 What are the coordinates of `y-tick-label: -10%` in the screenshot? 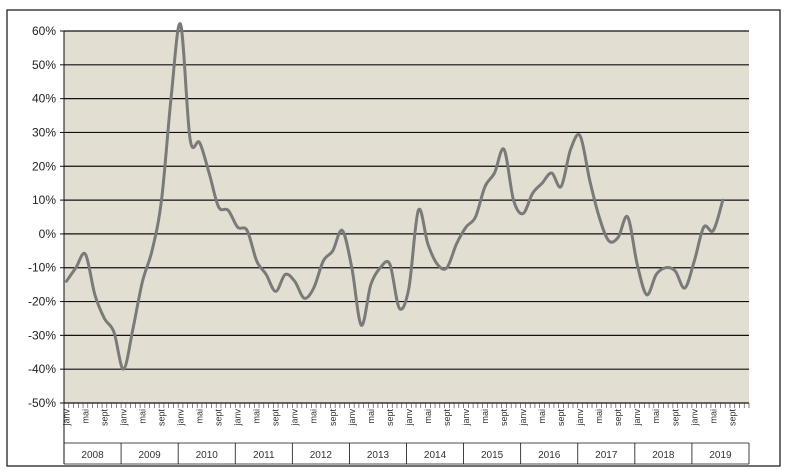 It's located at (42, 268).